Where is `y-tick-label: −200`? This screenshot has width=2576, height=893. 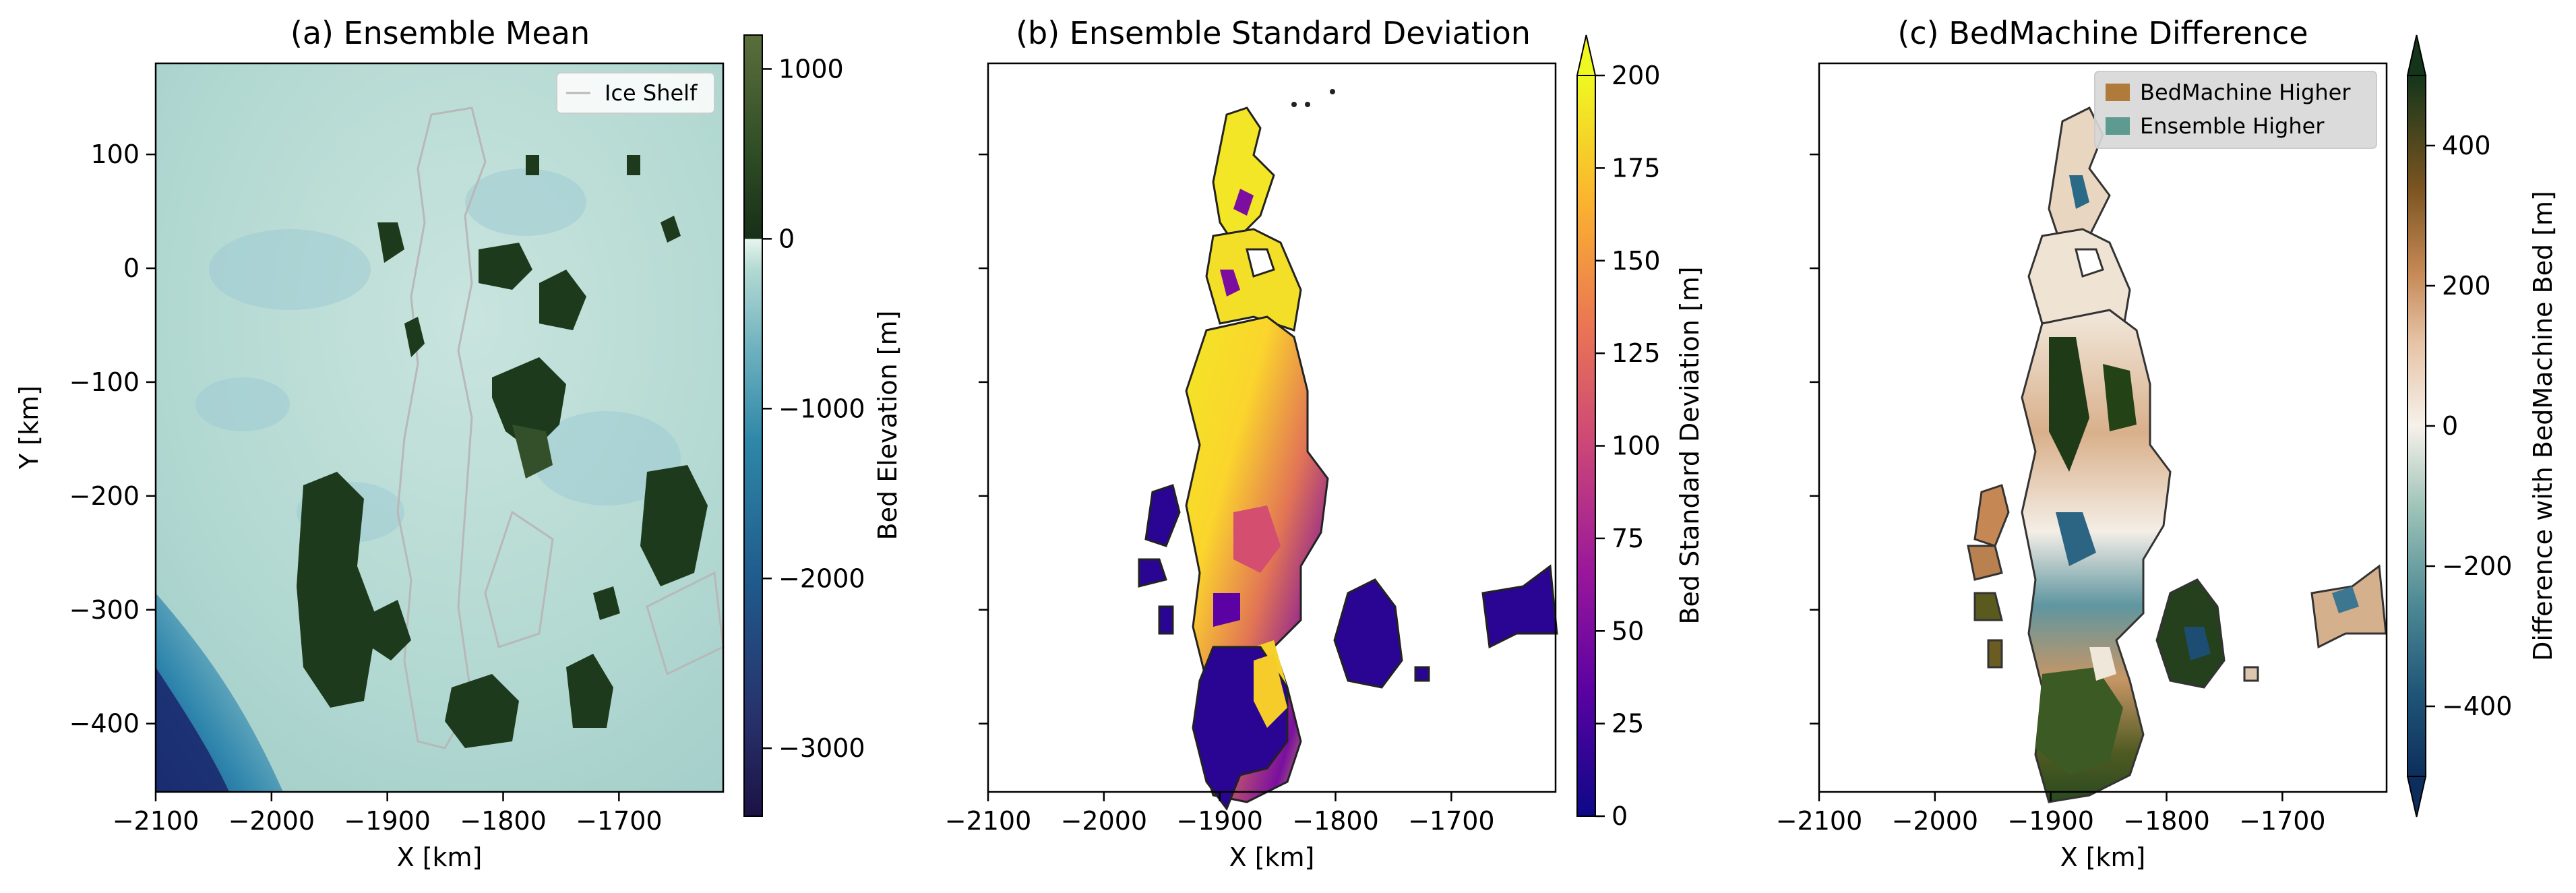 y-tick-label: −200 is located at coordinates (104, 496).